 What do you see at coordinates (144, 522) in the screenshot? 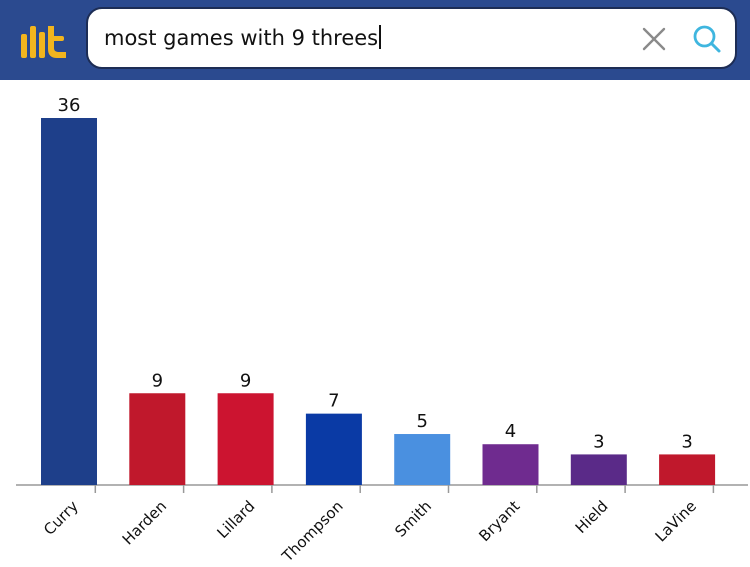
I see `x-tick-label: Harden` at bounding box center [144, 522].